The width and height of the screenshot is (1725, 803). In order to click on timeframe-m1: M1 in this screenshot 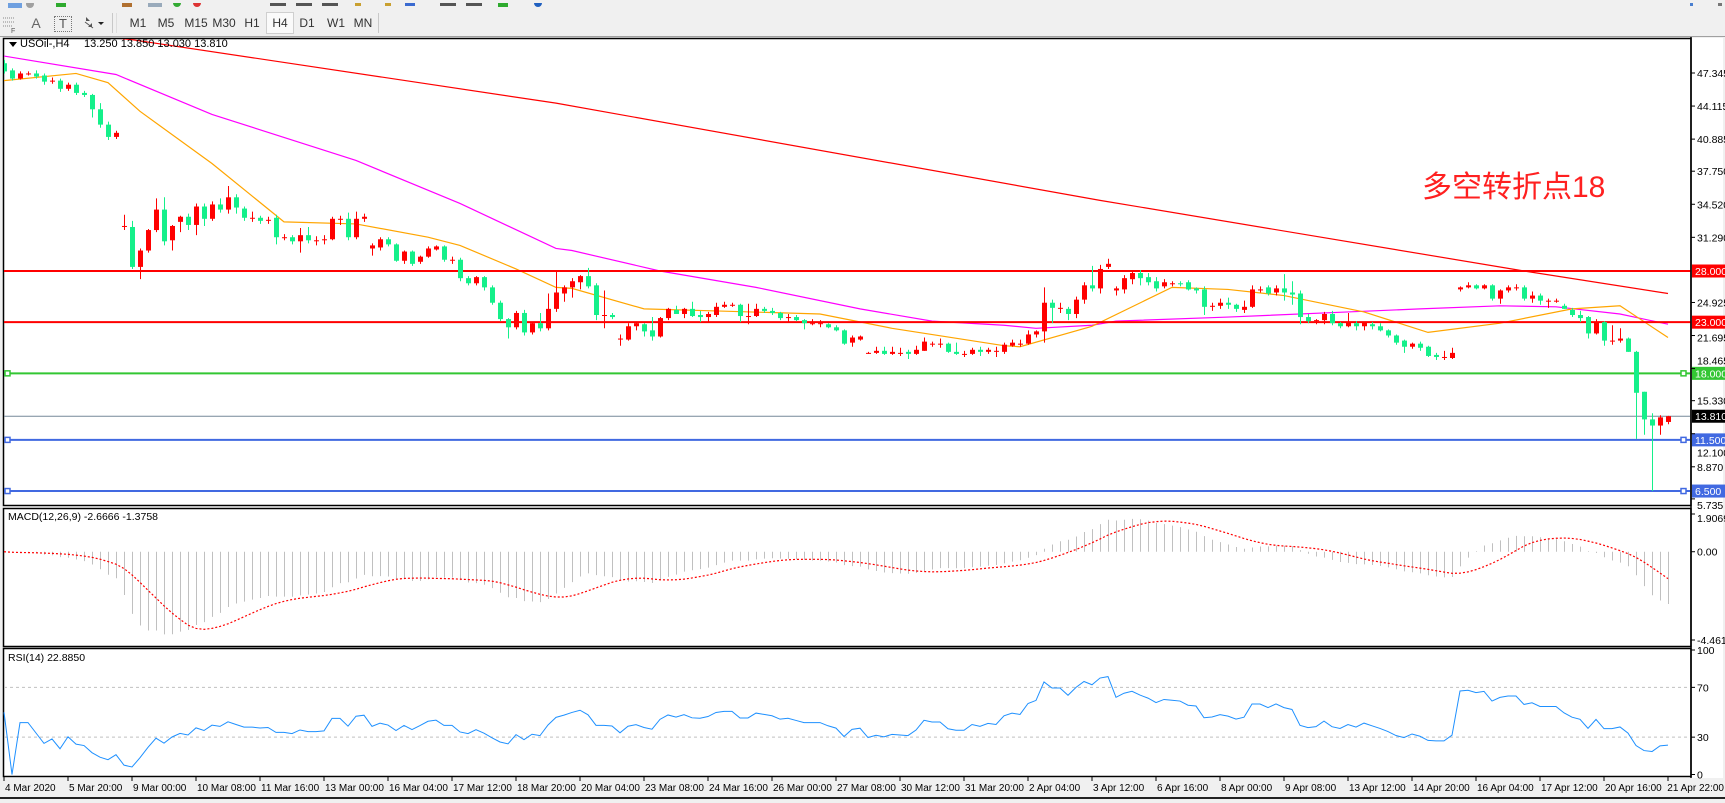, I will do `click(138, 23)`.